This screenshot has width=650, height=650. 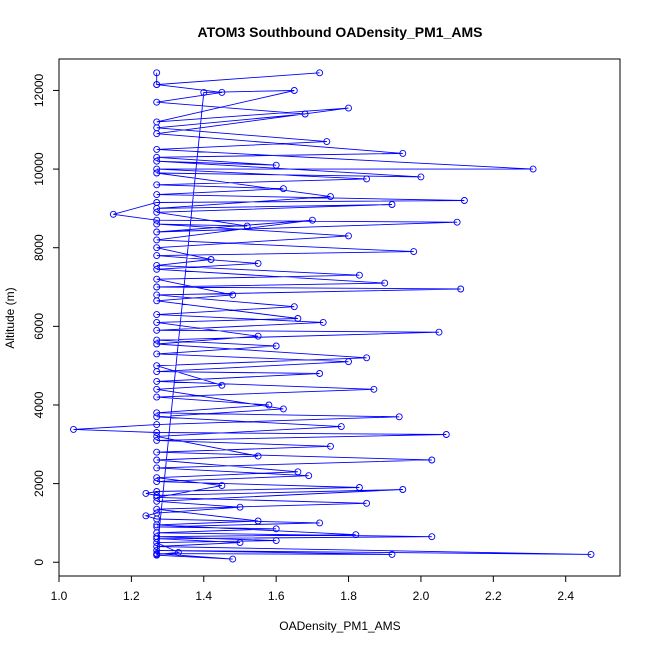 I want to click on x-tick-label: 1.8, so click(x=348, y=596).